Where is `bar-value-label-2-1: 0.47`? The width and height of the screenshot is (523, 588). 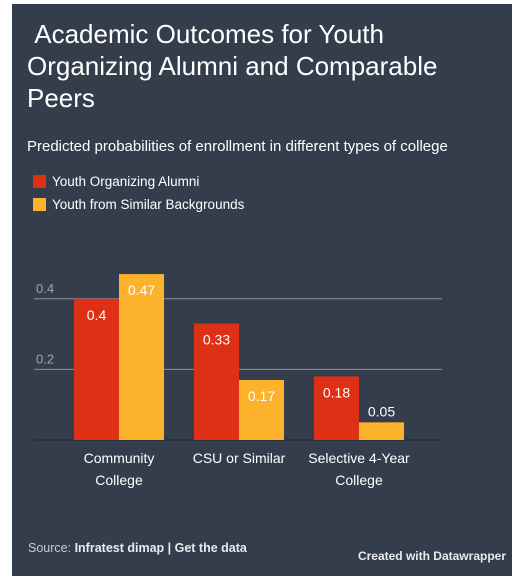
bar-value-label-2-1: 0.47 is located at coordinates (141, 290).